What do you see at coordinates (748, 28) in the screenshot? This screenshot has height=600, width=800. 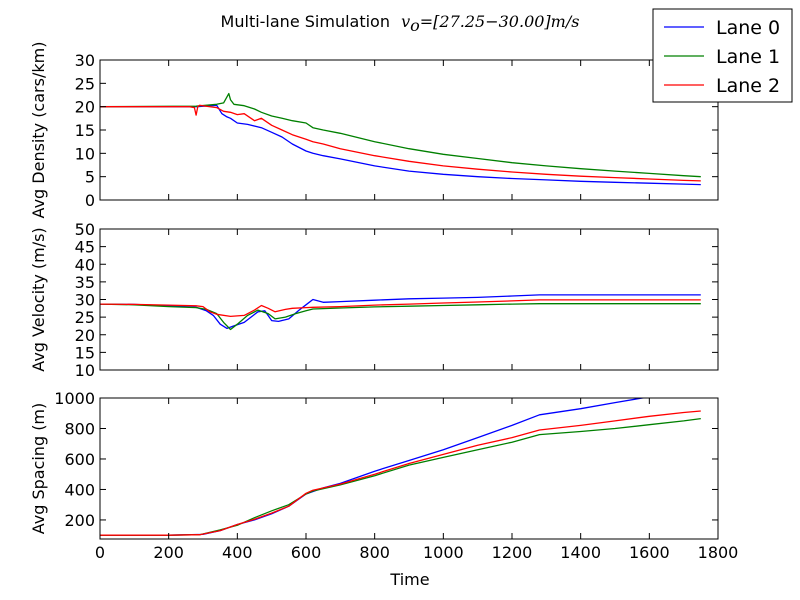 I see `legend-entry-lane-0: Lane 0` at bounding box center [748, 28].